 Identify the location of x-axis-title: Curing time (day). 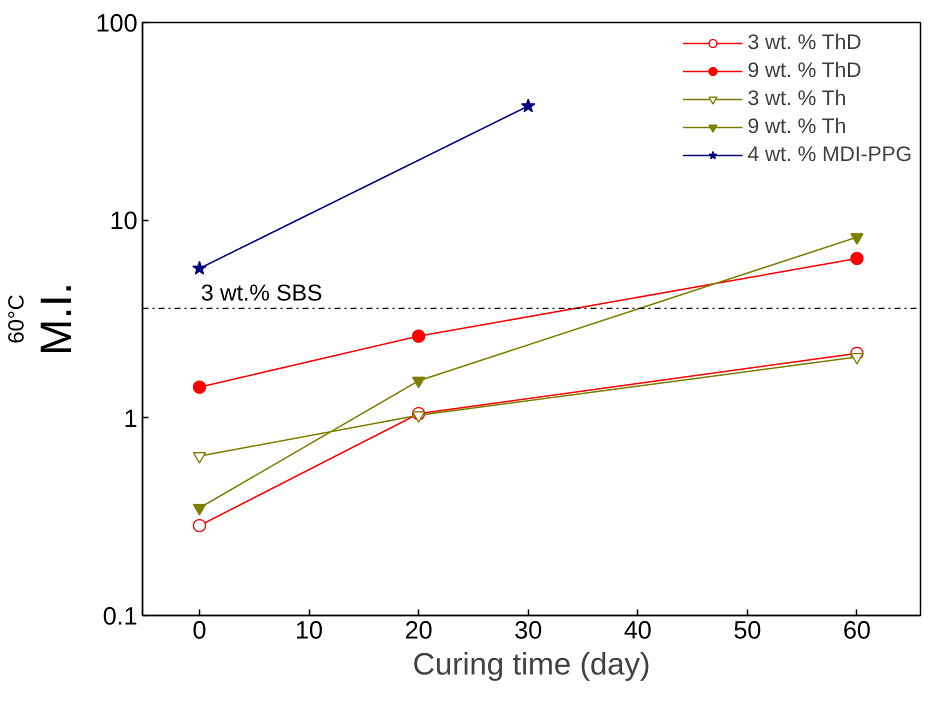
(531, 664).